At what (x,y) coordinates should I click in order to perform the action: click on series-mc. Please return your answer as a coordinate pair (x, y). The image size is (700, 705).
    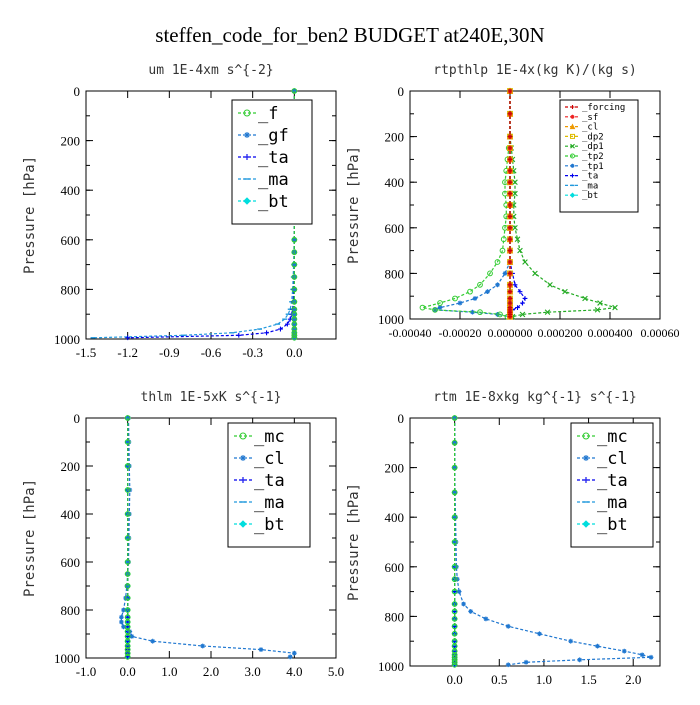
    Looking at the image, I should click on (127, 537).